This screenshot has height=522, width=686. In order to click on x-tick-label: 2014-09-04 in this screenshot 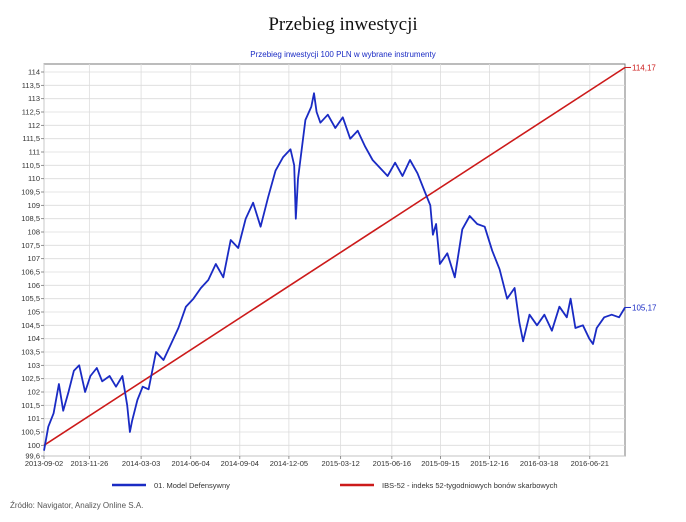, I will do `click(240, 463)`.